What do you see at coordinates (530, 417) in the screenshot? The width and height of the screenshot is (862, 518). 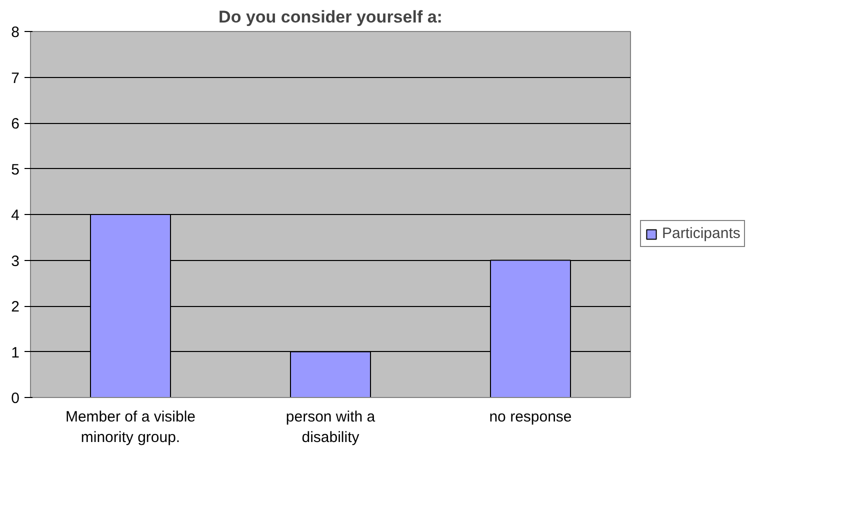 I see `x-tick-label: no response` at bounding box center [530, 417].